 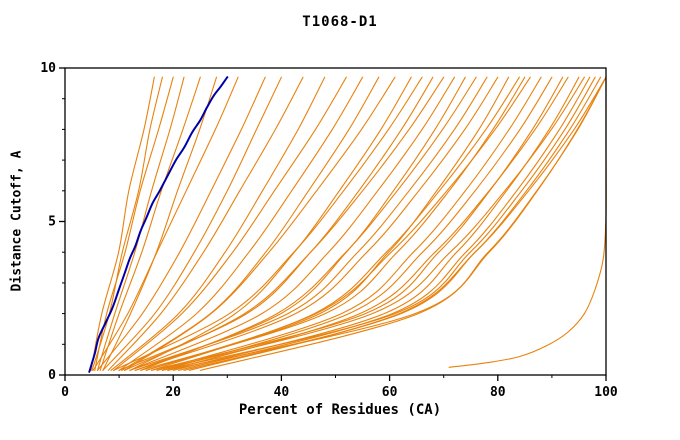 I want to click on x-tick-label: 40, so click(x=282, y=392).